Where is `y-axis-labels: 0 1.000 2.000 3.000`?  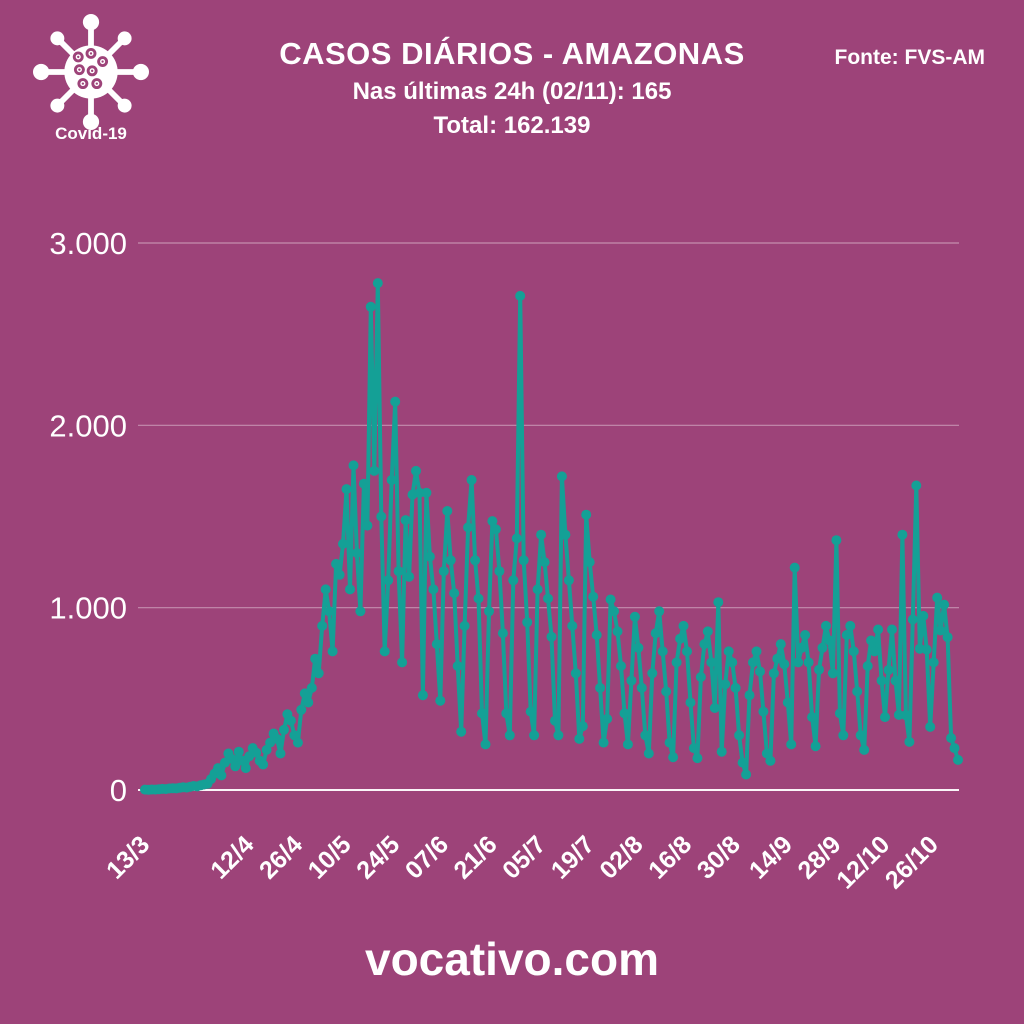 y-axis-labels: 0 1.000 2.000 3.000 is located at coordinates (88, 517).